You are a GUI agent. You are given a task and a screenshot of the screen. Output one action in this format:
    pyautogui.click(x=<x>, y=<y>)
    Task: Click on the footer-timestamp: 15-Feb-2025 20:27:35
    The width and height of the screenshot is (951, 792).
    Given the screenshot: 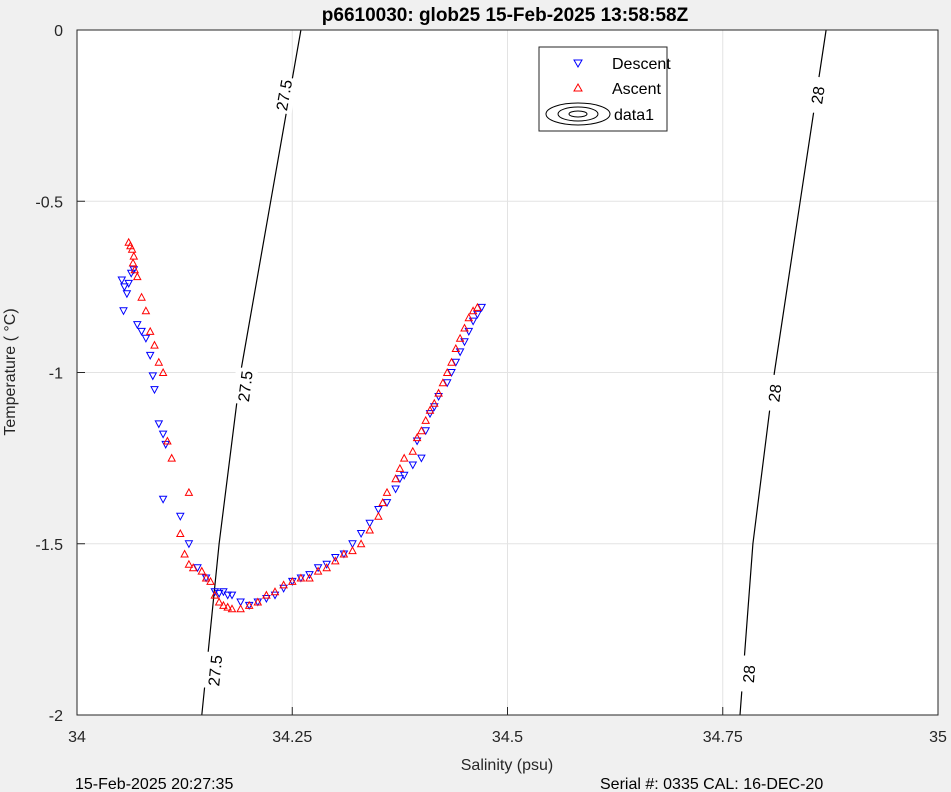 What is the action you would take?
    pyautogui.click(x=154, y=784)
    